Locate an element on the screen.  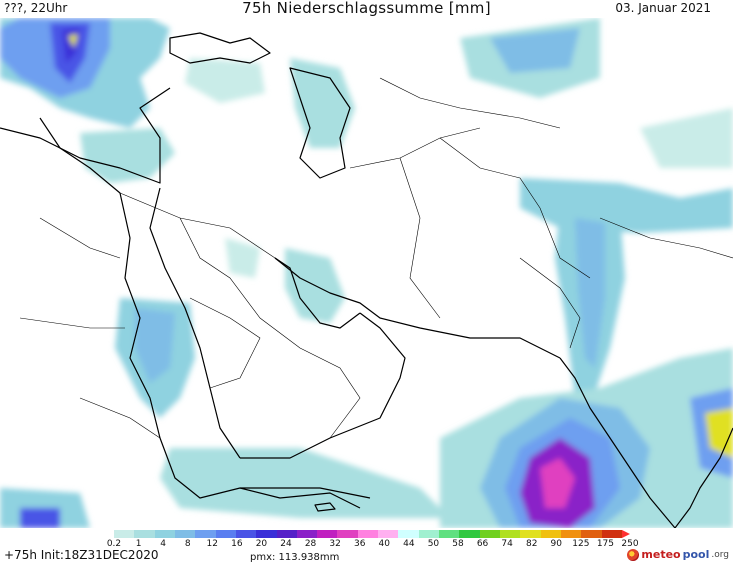
colorbar-tick-label: 1 is located at coordinates (138, 544).